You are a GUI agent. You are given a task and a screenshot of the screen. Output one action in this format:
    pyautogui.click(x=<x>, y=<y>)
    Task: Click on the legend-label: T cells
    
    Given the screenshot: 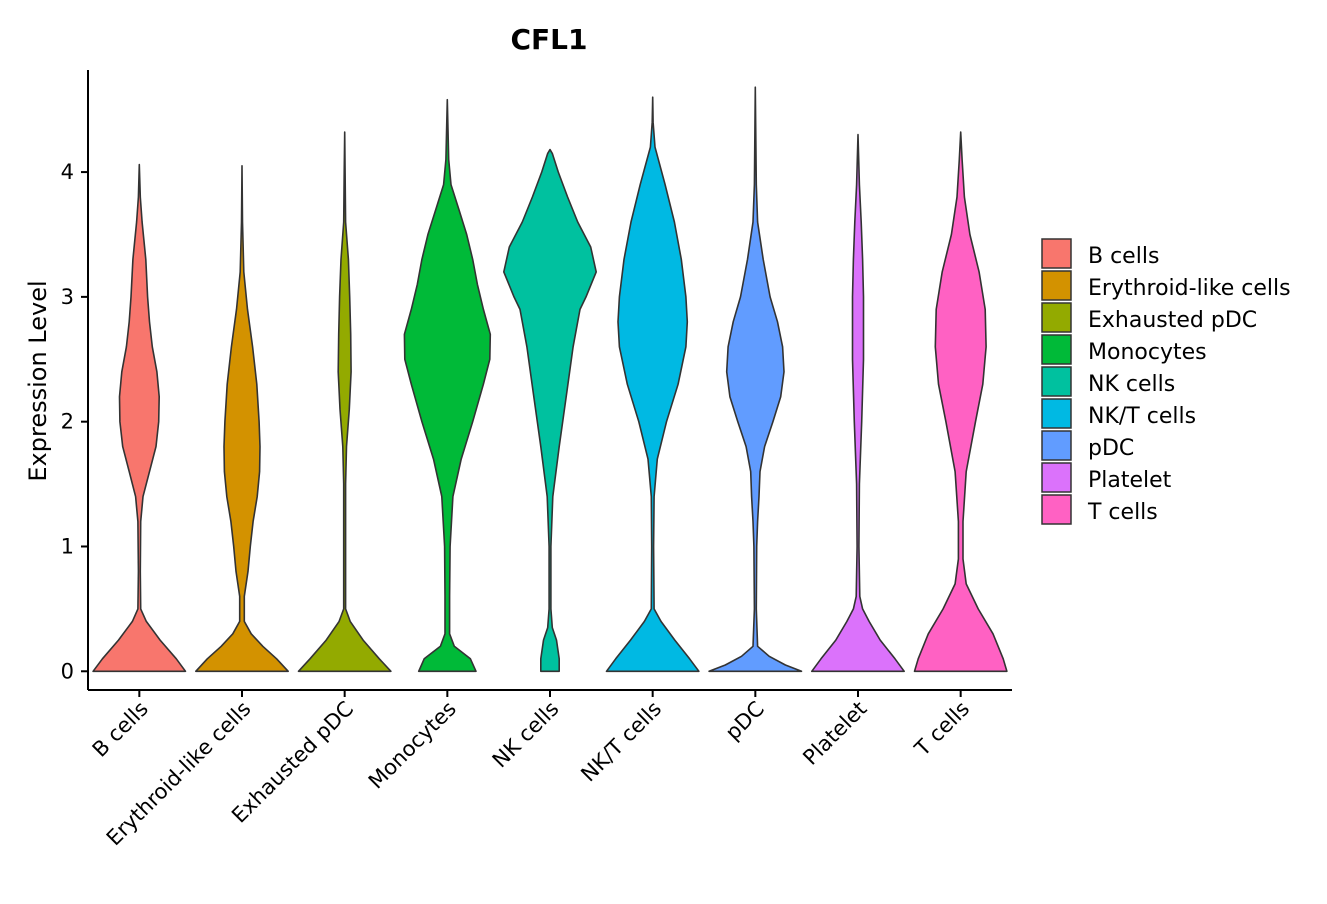 What is the action you would take?
    pyautogui.click(x=1122, y=512)
    